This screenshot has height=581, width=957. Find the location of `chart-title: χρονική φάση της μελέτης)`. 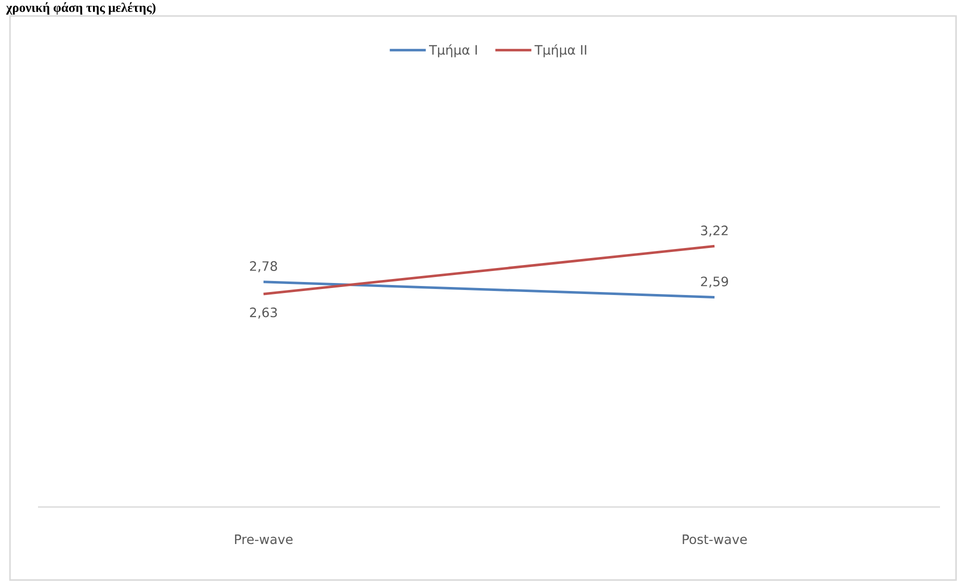

chart-title: χρονική φάση της μελέτης) is located at coordinates (81, 8).